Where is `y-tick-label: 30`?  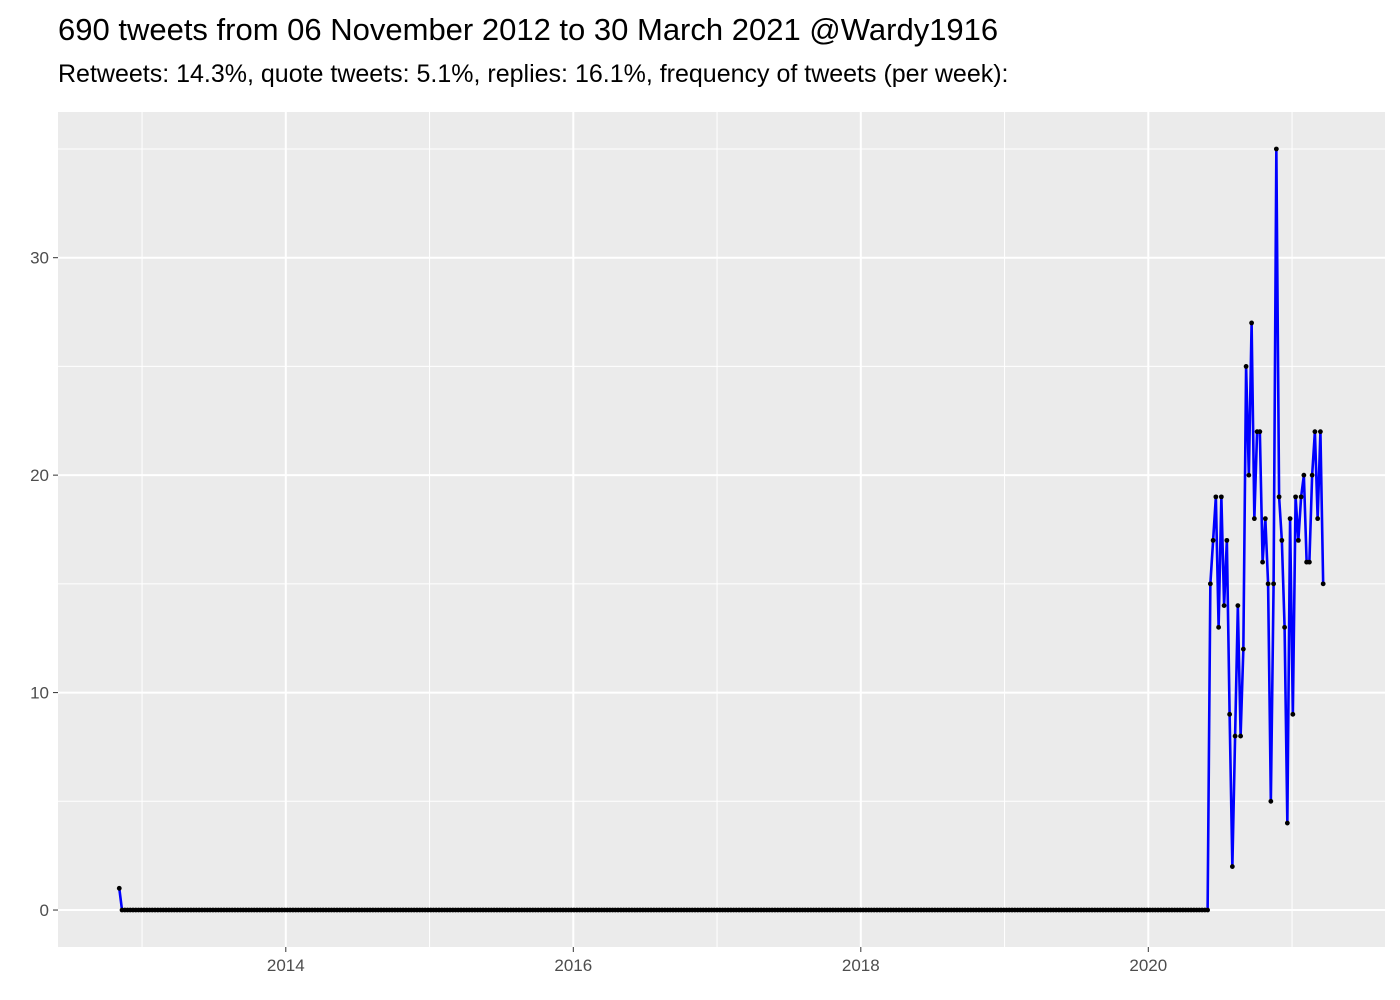 y-tick-label: 30 is located at coordinates (39, 258).